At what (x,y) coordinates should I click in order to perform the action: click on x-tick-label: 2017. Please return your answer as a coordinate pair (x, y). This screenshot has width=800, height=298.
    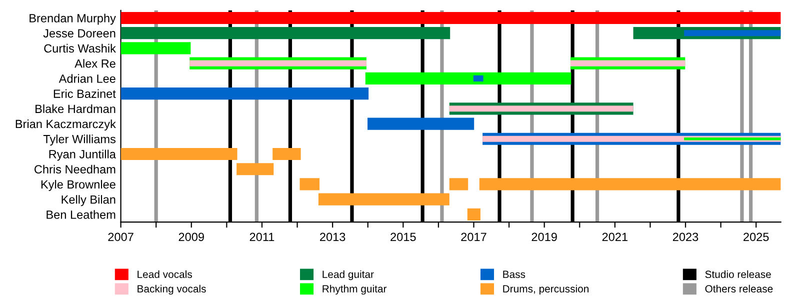
    Looking at the image, I should click on (473, 237).